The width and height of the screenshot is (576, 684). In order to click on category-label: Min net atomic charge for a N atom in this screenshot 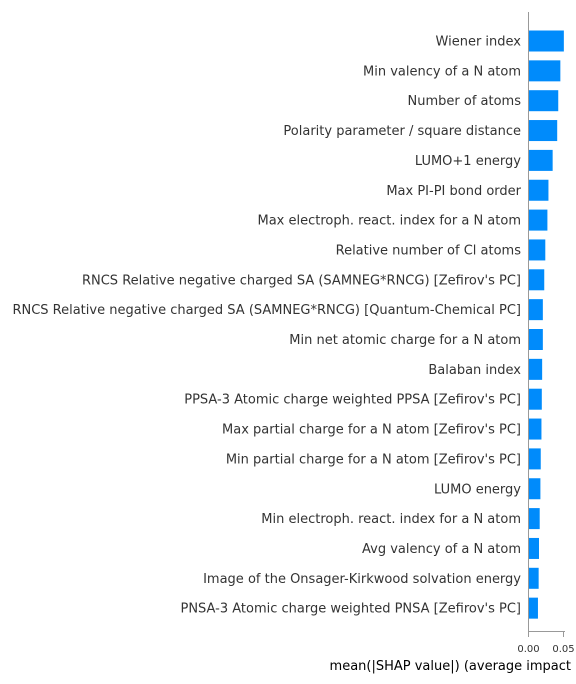, I will do `click(405, 340)`.